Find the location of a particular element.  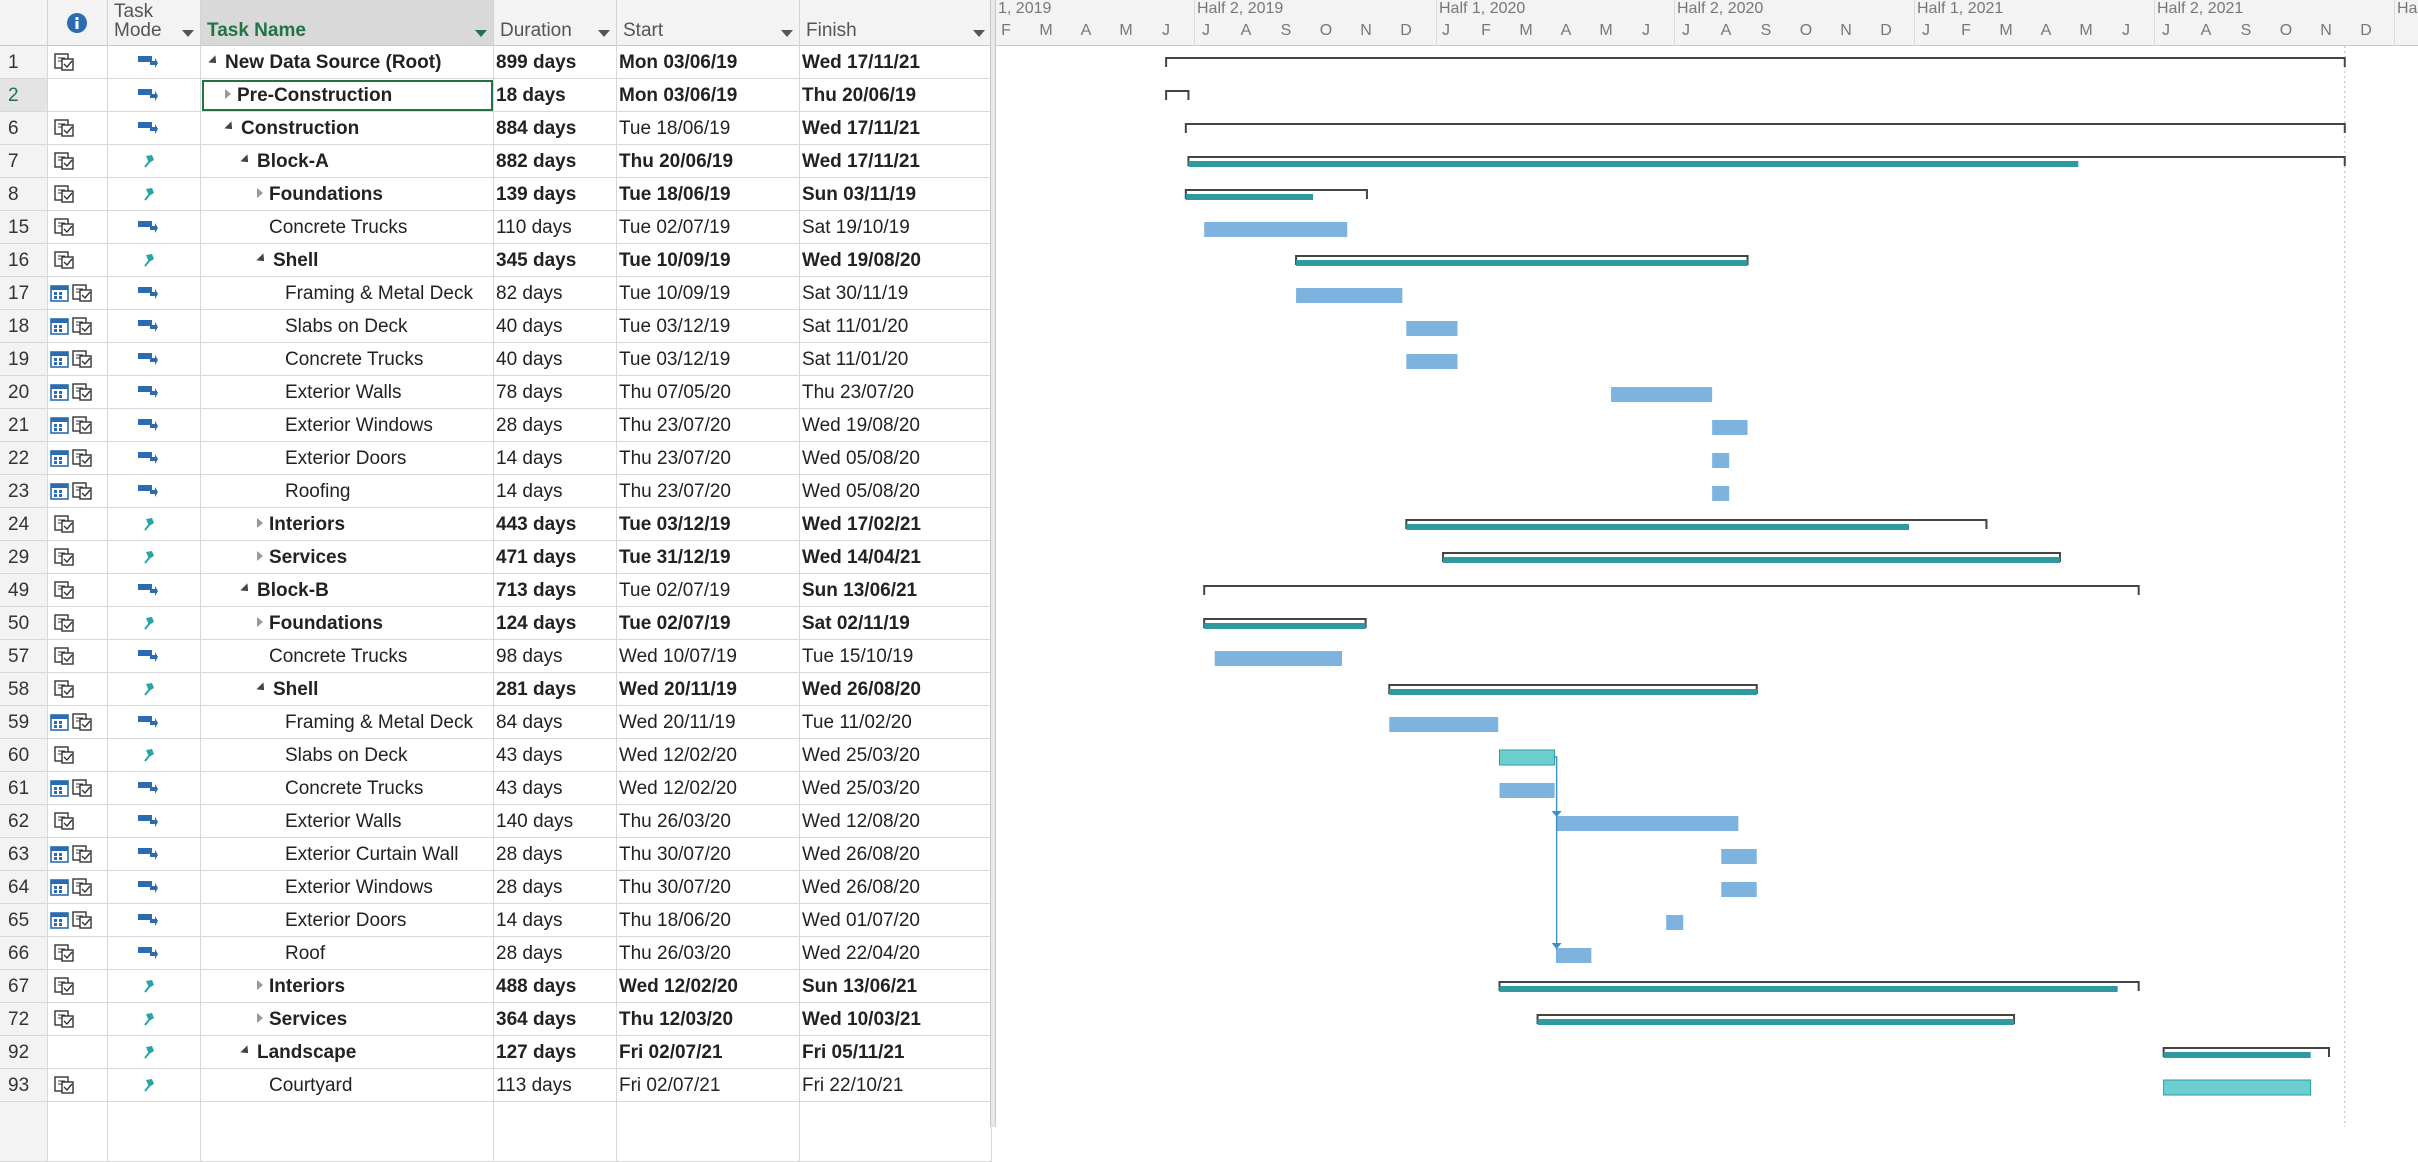

start-cell: Wed 12/02/20 is located at coordinates (708, 788).